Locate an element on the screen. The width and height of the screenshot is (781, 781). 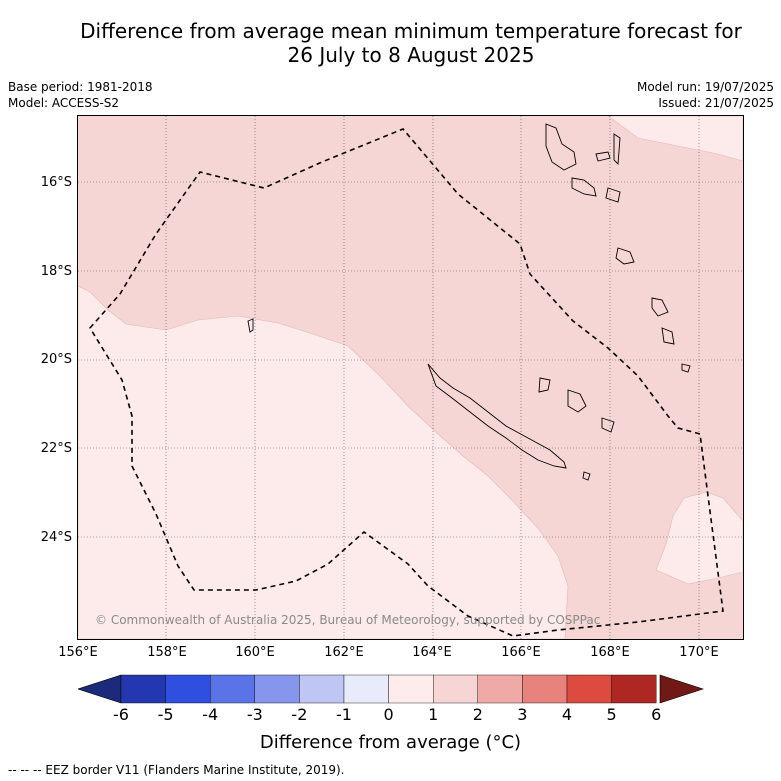
colorbar-tick-label: -6 is located at coordinates (121, 714).